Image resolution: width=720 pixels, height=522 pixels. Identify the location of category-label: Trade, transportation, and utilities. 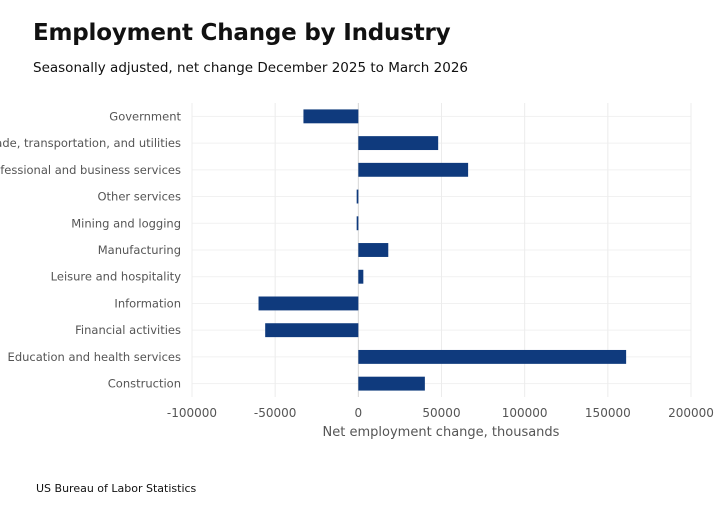
(90, 143).